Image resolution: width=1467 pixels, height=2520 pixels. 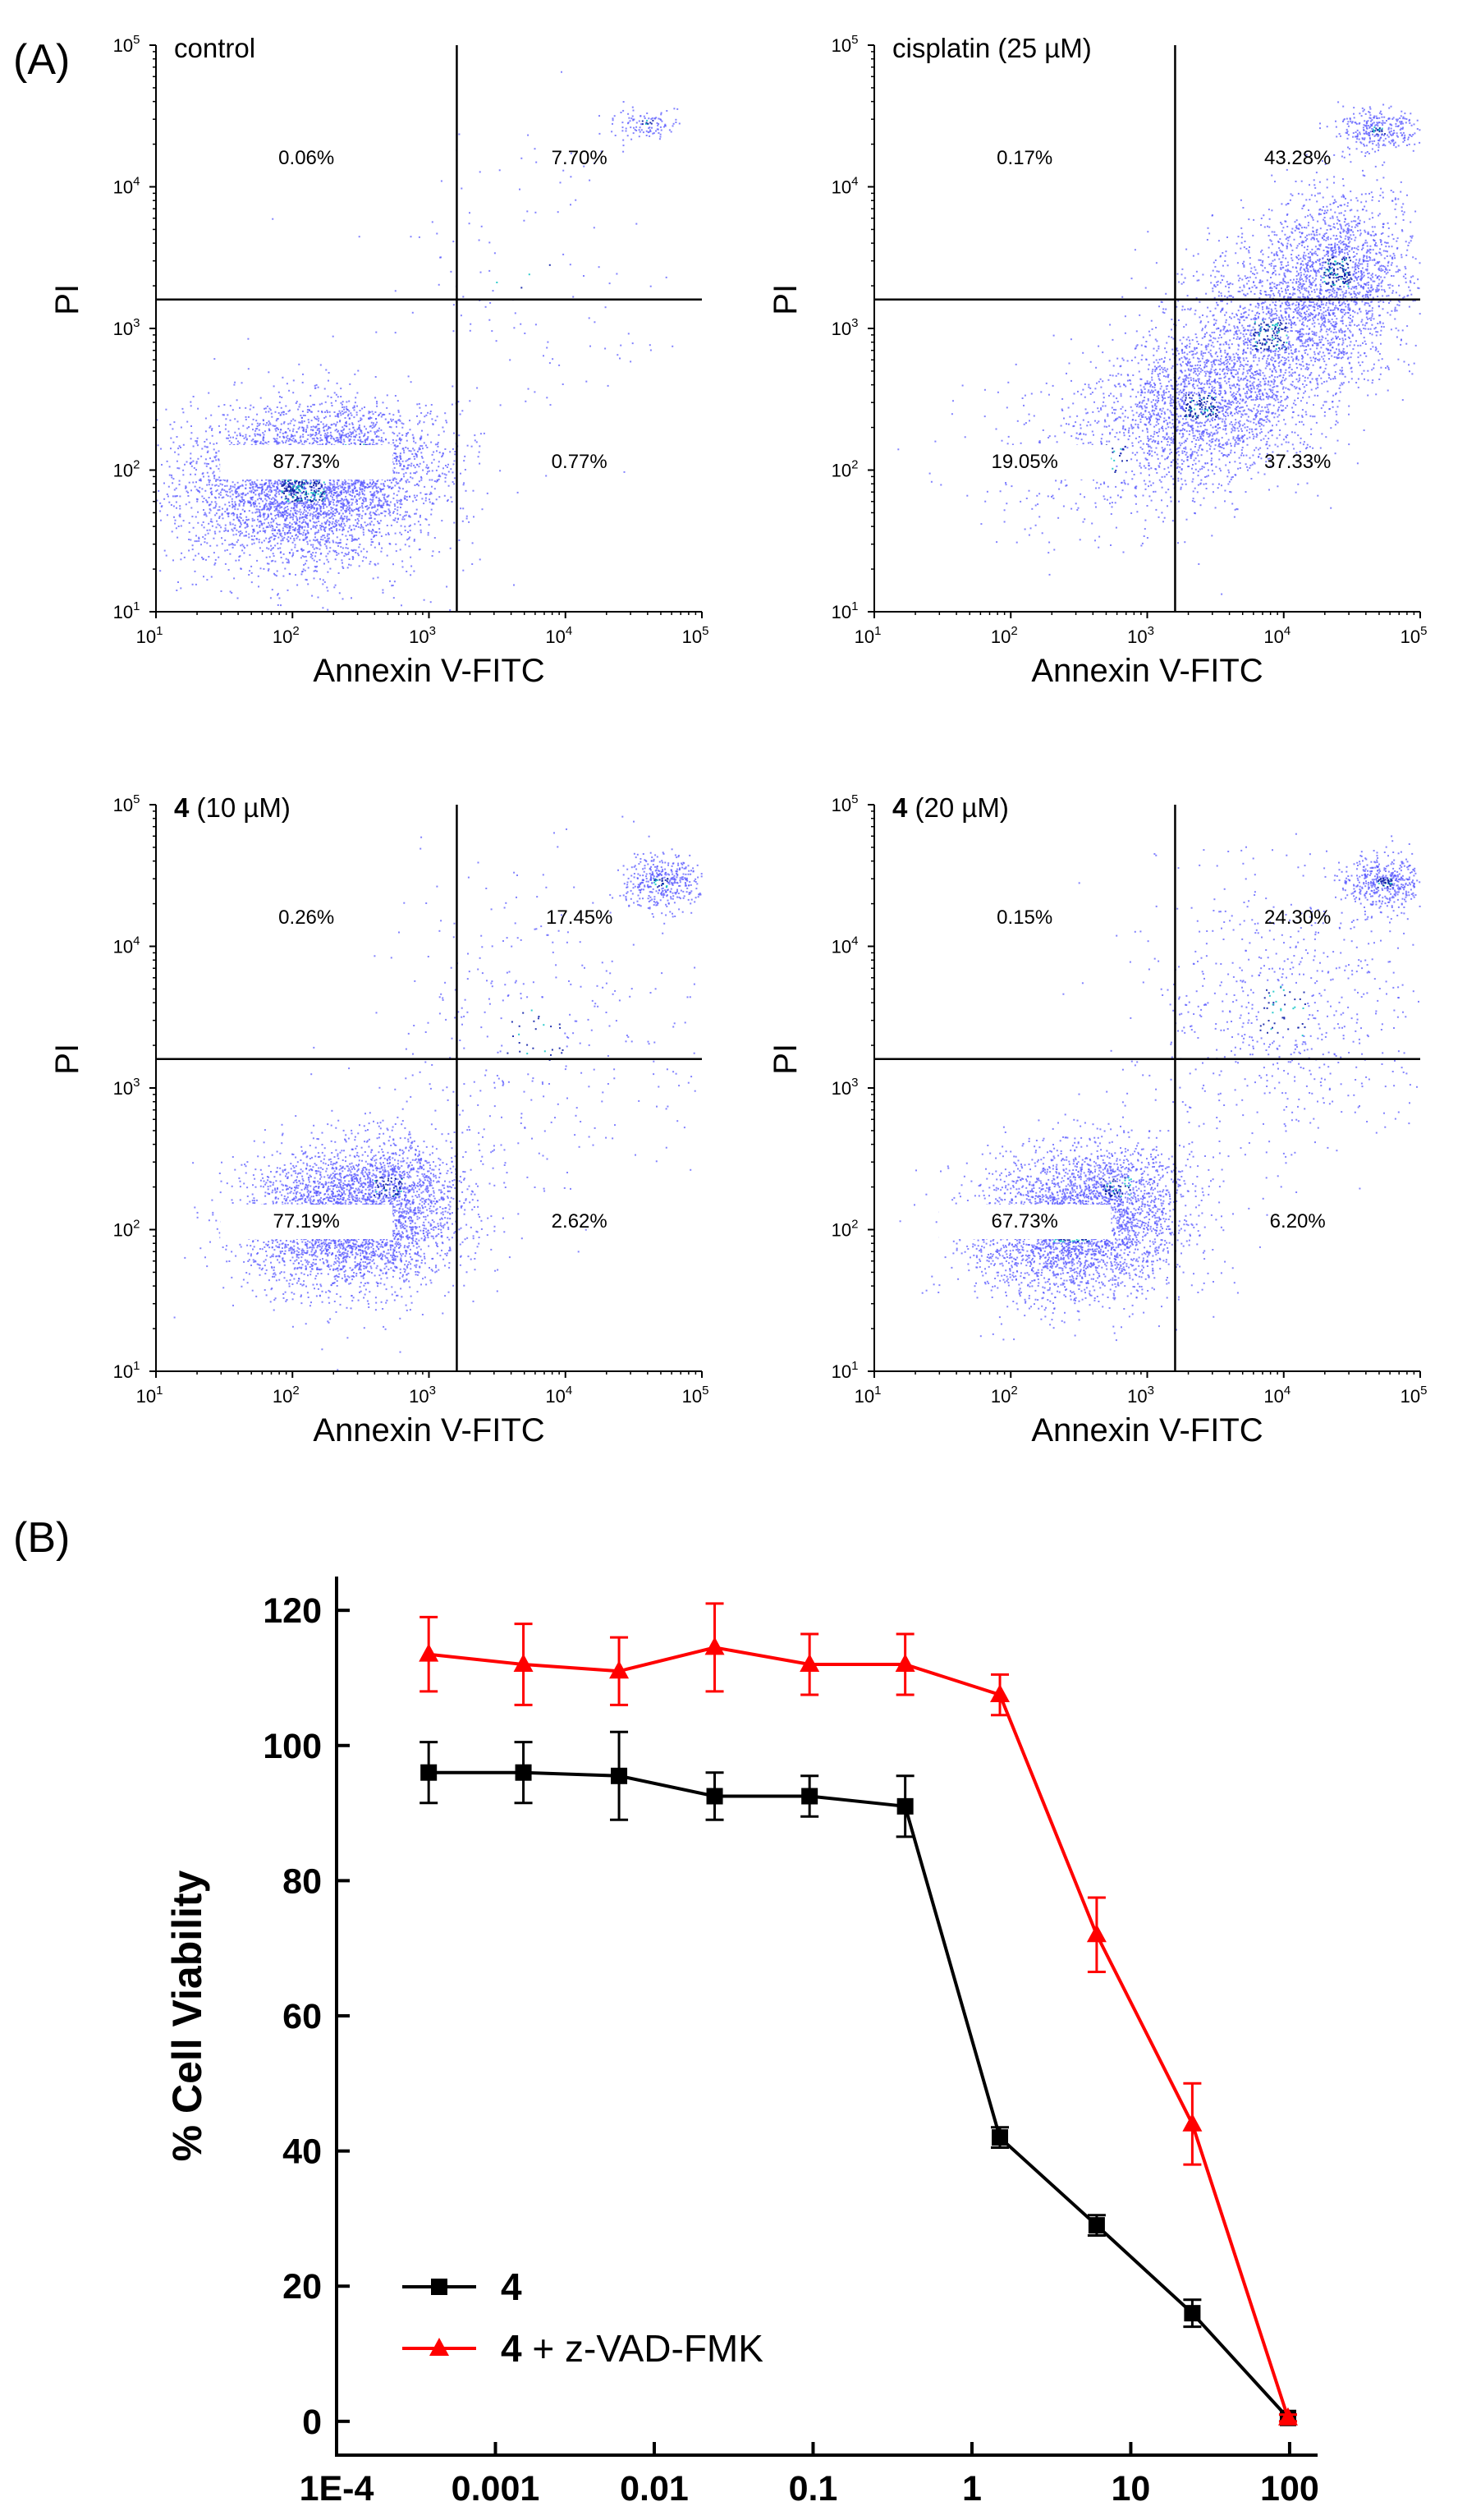 What do you see at coordinates (306, 158) in the screenshot?
I see `quadrant-upper-left-percent: 0.06%` at bounding box center [306, 158].